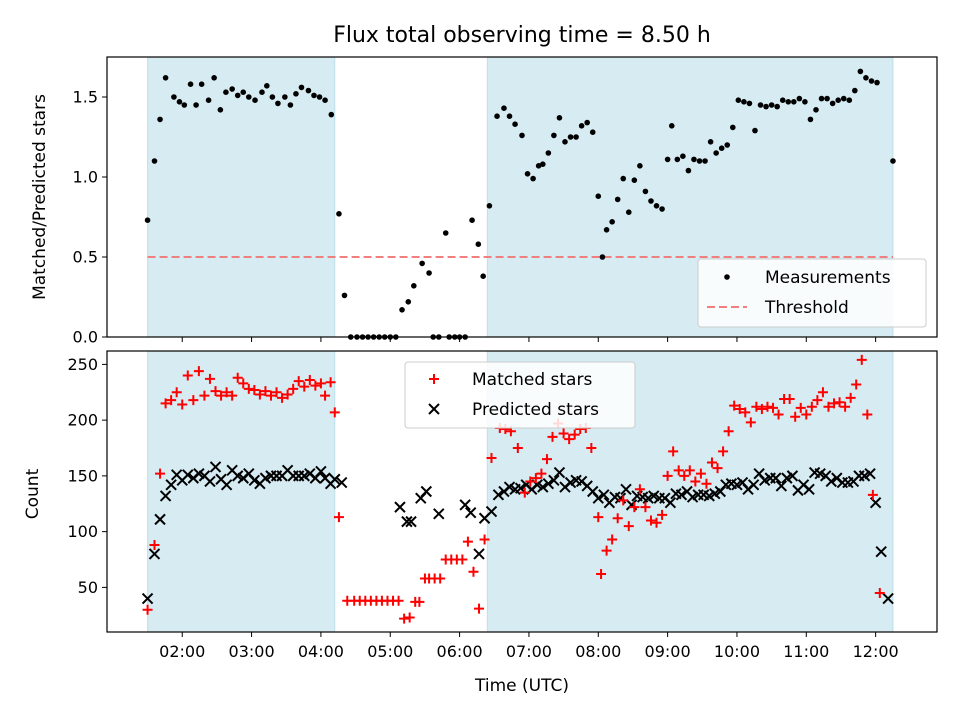  Describe the element at coordinates (876, 651) in the screenshot. I see `bottom-xtick-label: 12:00` at that location.